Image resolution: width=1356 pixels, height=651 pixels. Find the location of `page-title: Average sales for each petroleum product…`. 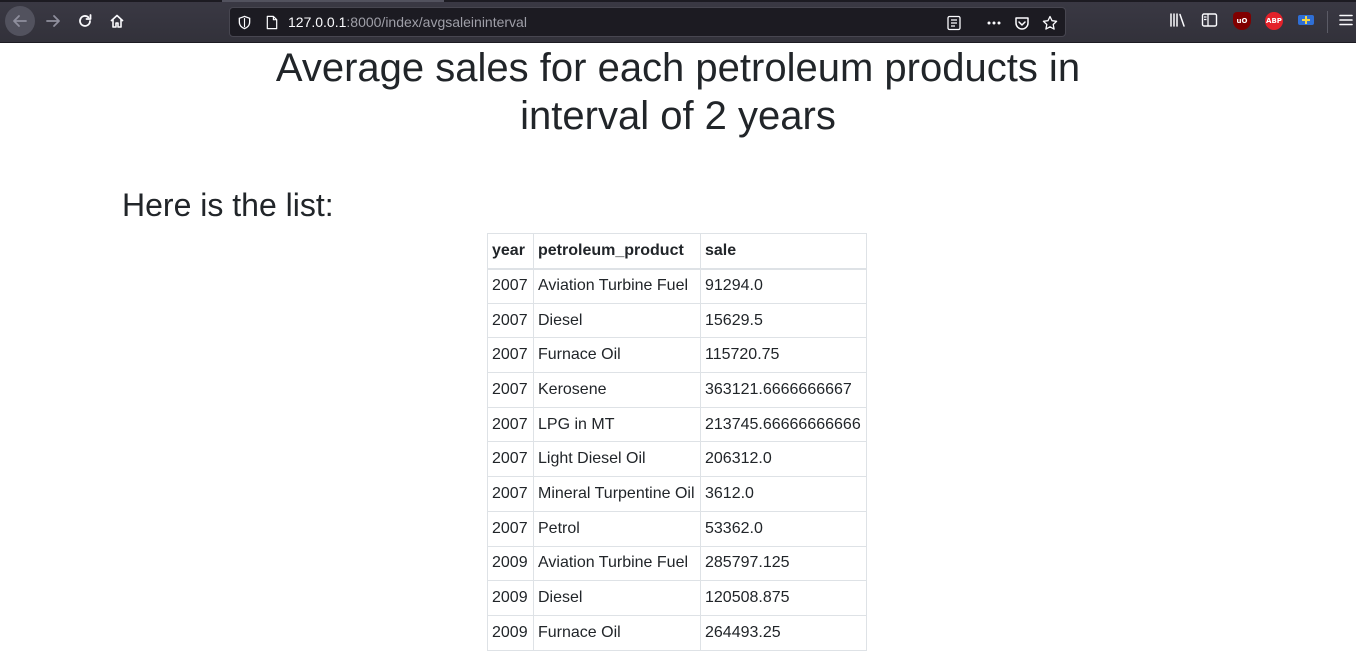

page-title: Average sales for each petroleum product… is located at coordinates (678, 92).